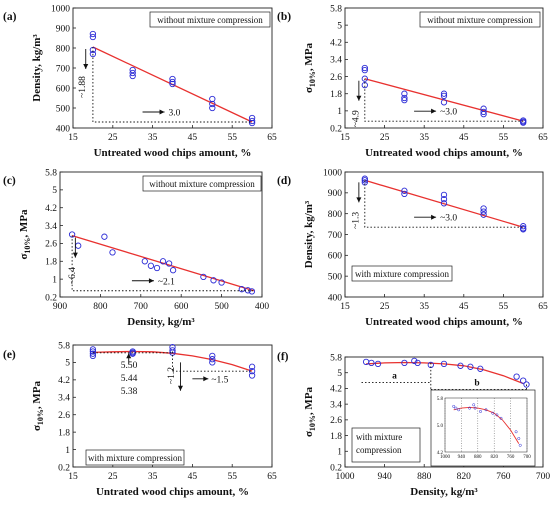 The height and width of the screenshot is (511, 550). What do you see at coordinates (283, 357) in the screenshot?
I see `panel-label-f: (f)` at bounding box center [283, 357].